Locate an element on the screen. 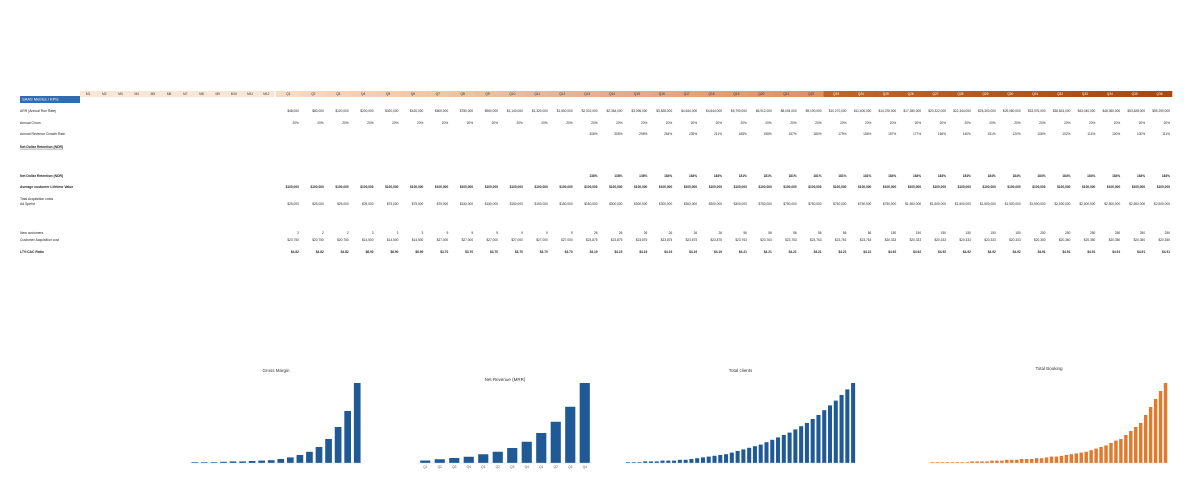  cell: $48,360,000 is located at coordinates (1111, 111).